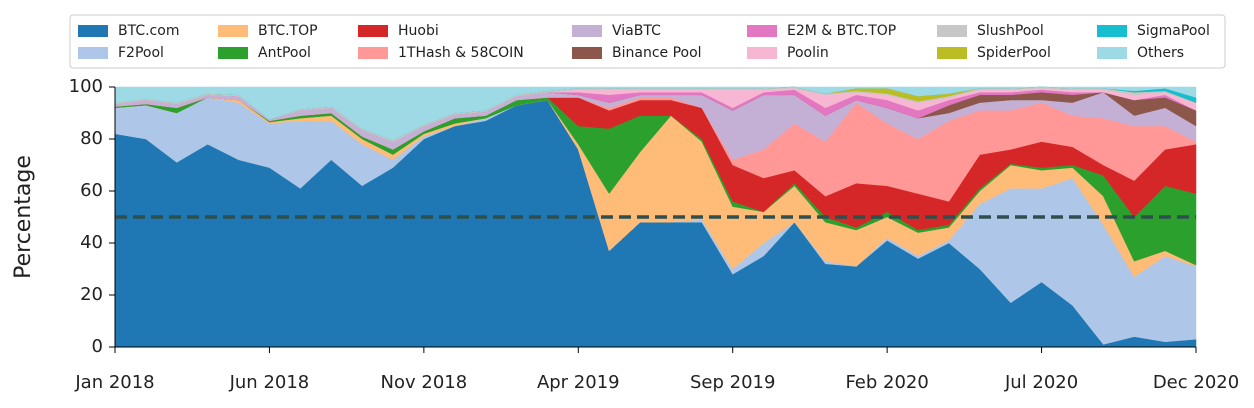 The height and width of the screenshot is (408, 1254). Describe the element at coordinates (269, 382) in the screenshot. I see `x-tick-label: Jun 2018` at that location.